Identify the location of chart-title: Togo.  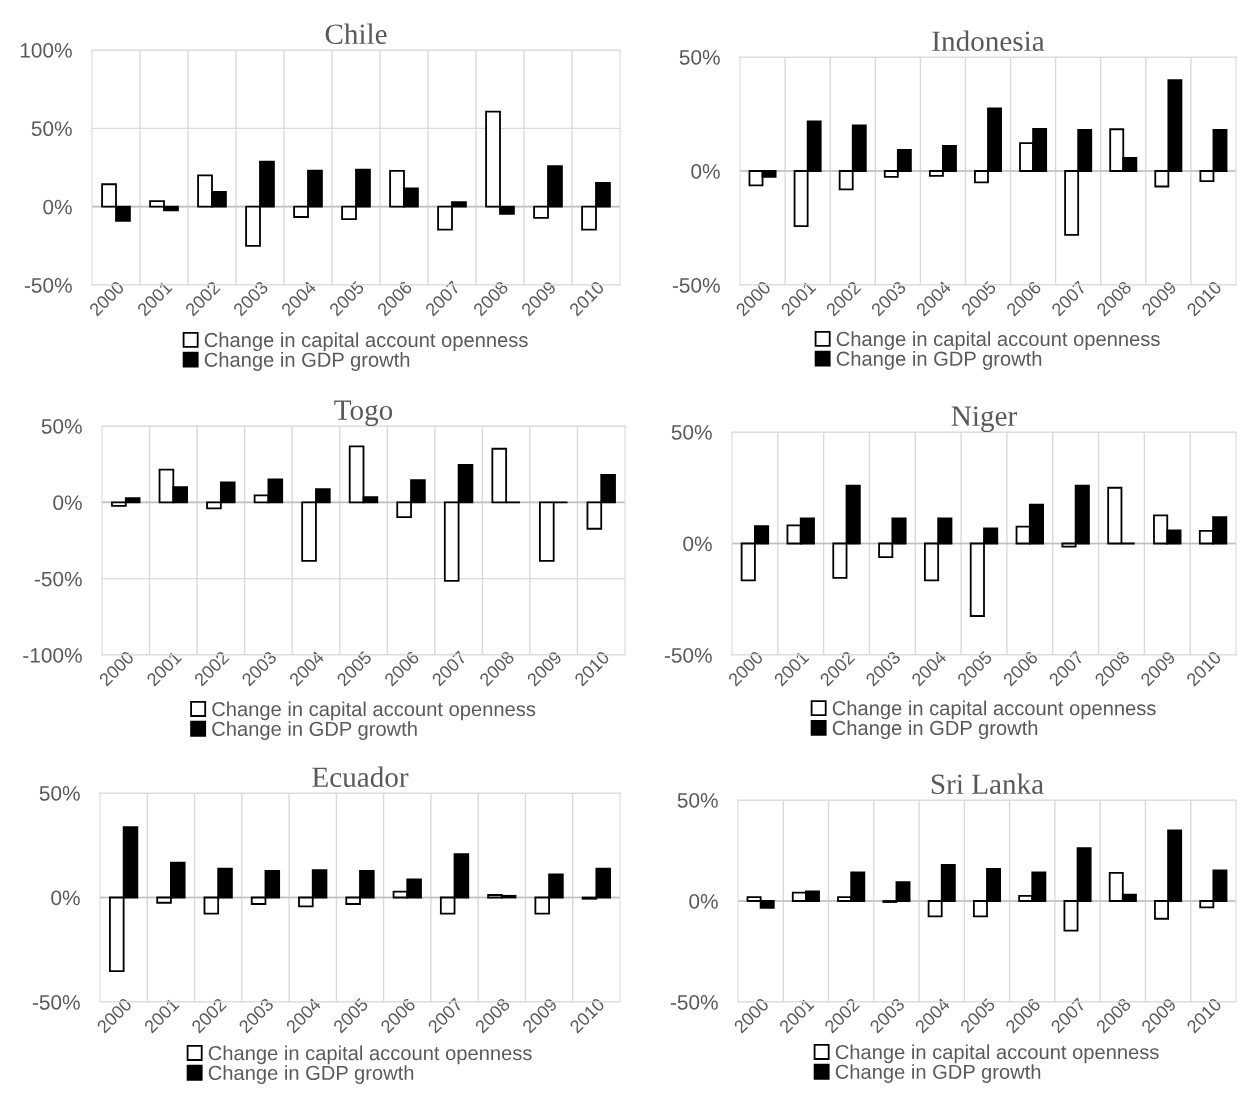
(363, 413).